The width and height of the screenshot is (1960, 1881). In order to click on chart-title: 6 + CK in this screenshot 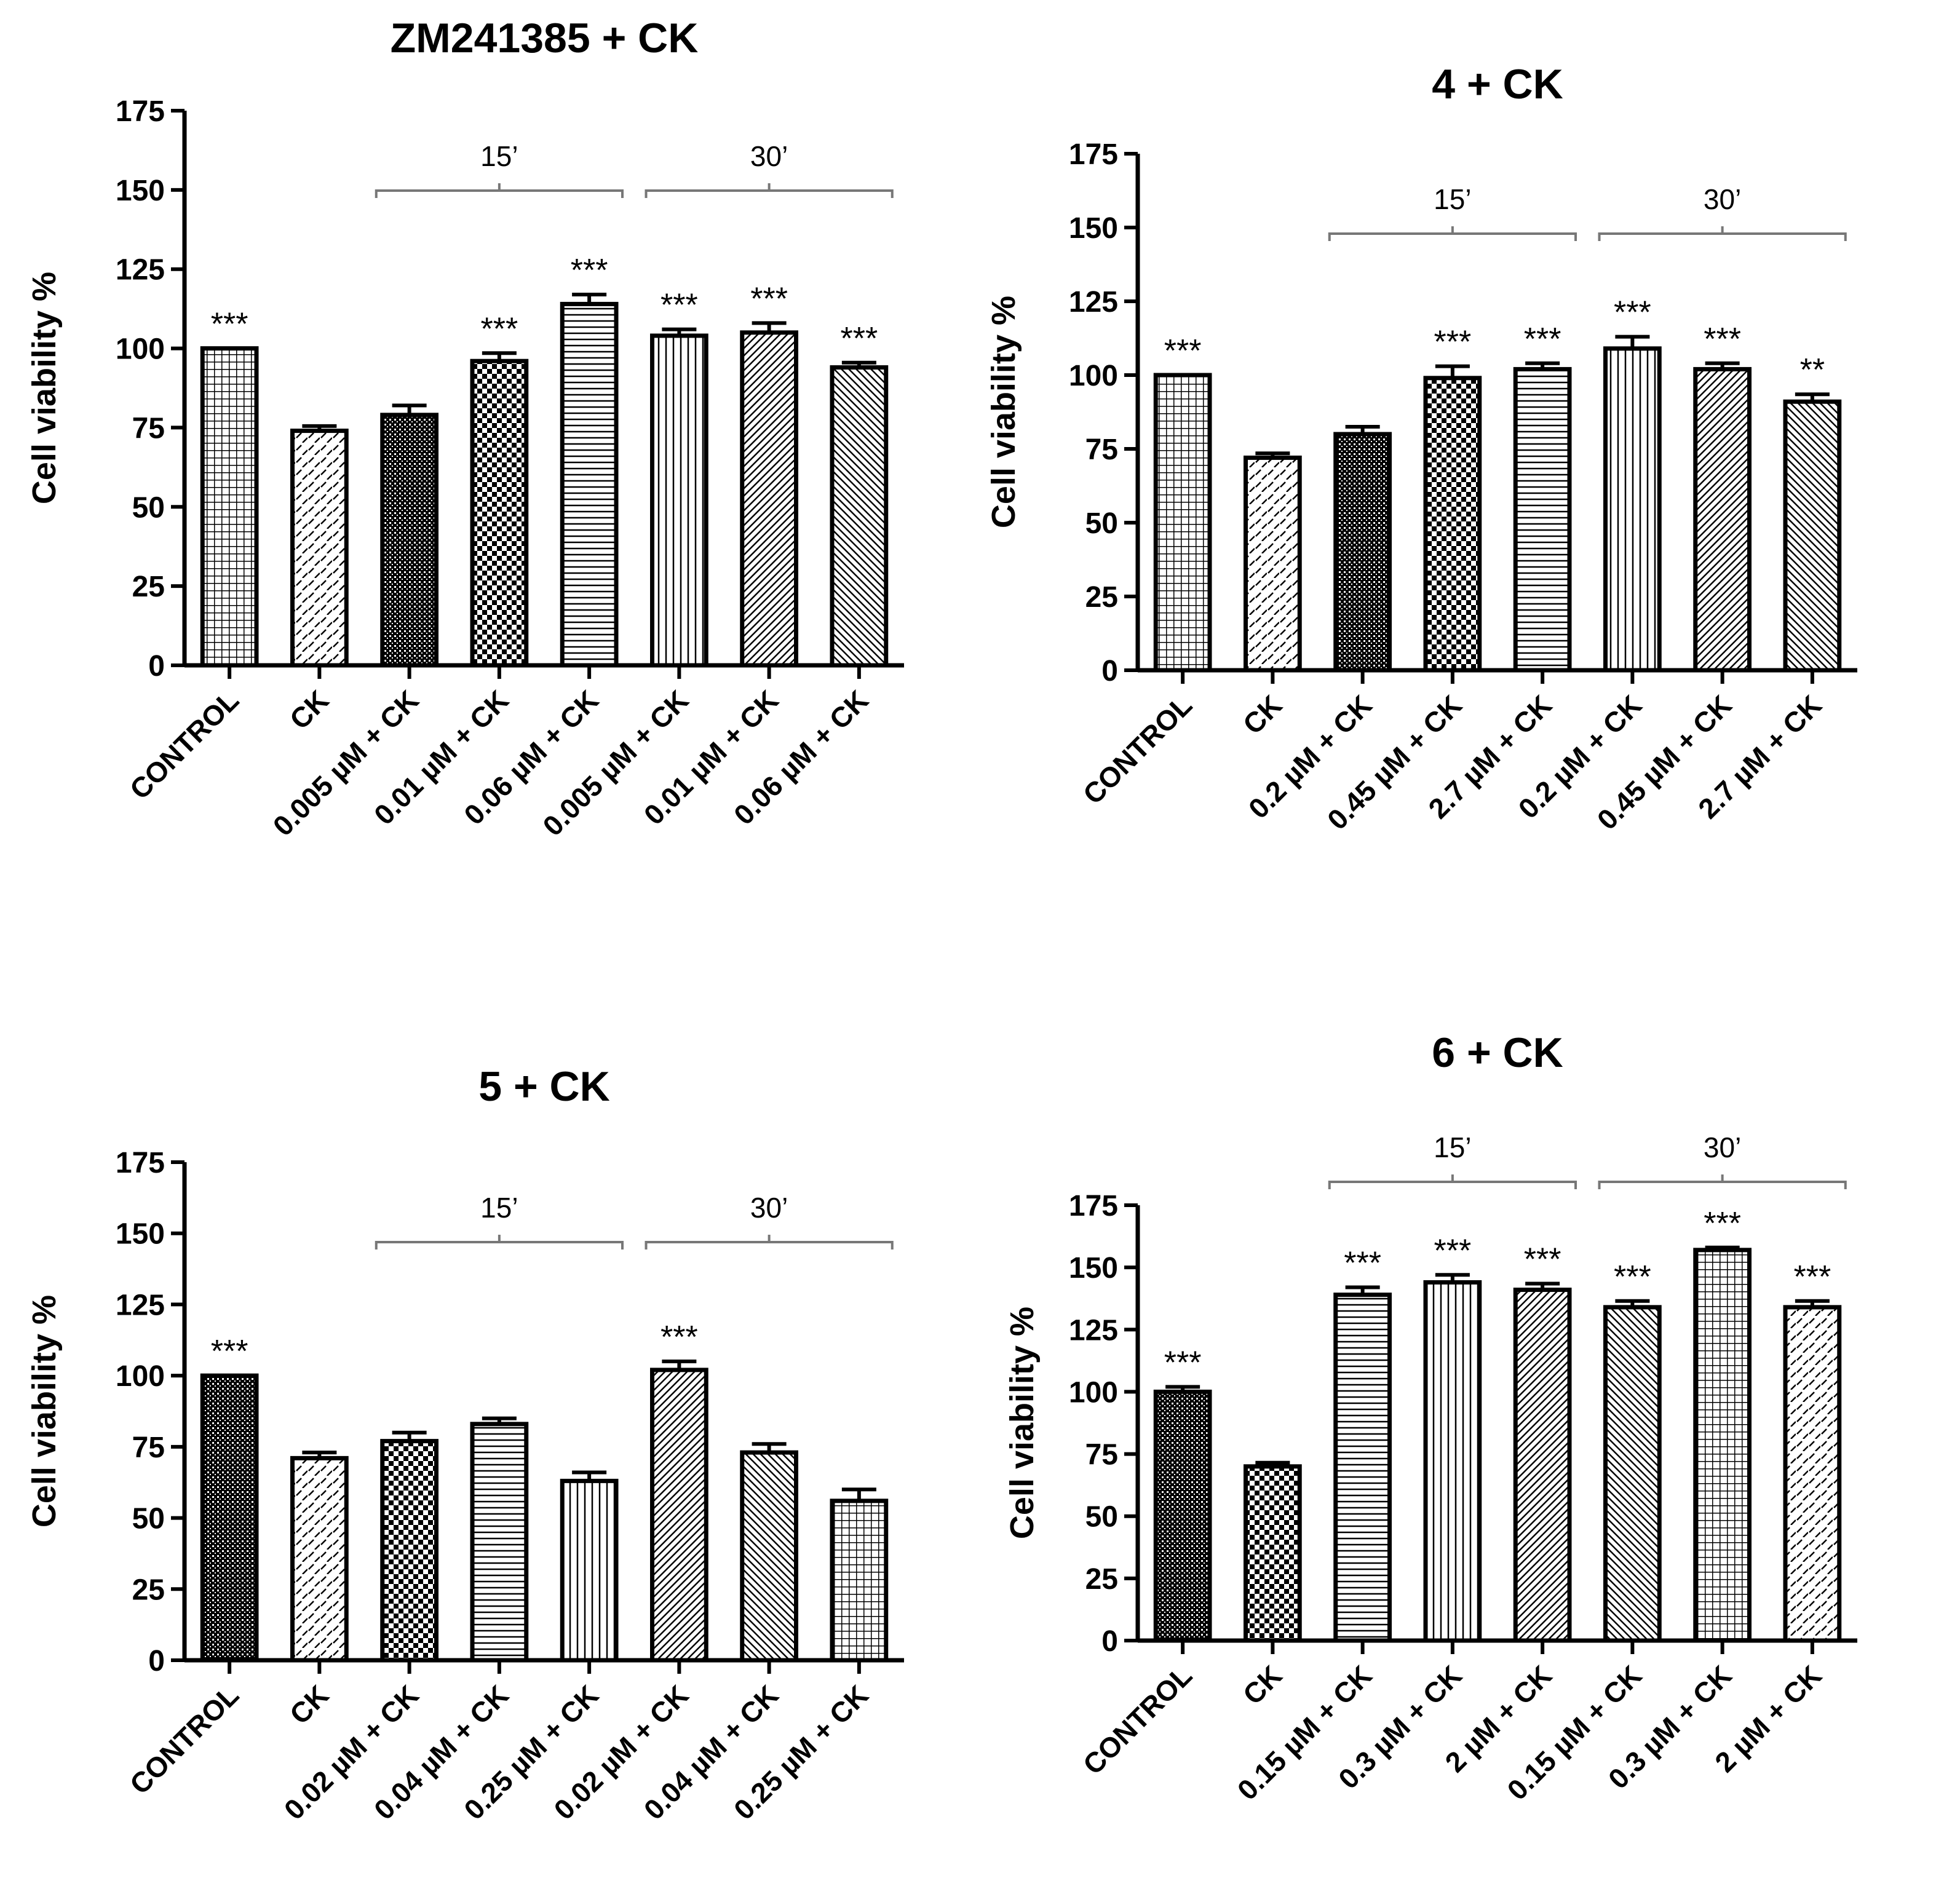, I will do `click(1497, 1052)`.